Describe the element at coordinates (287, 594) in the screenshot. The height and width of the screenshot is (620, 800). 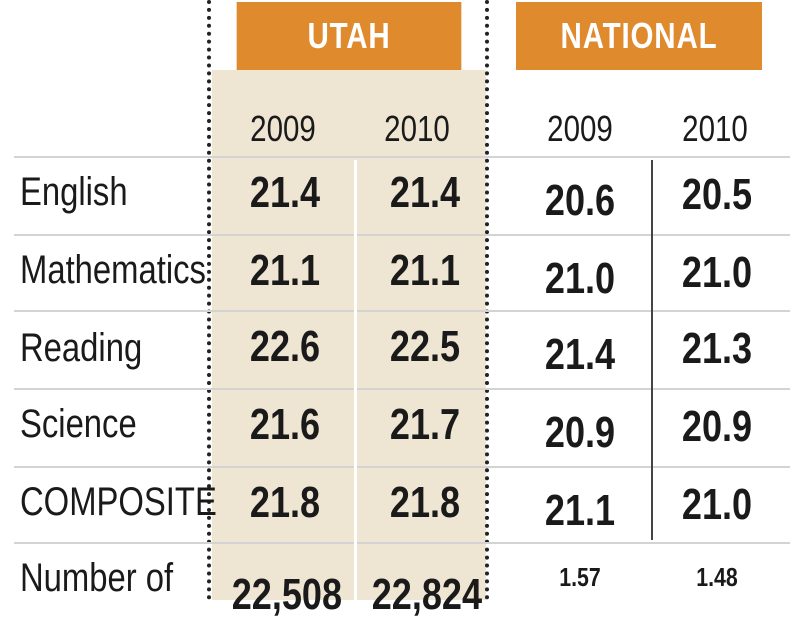
I see `cell-number-utah-2009: 22,508` at that location.